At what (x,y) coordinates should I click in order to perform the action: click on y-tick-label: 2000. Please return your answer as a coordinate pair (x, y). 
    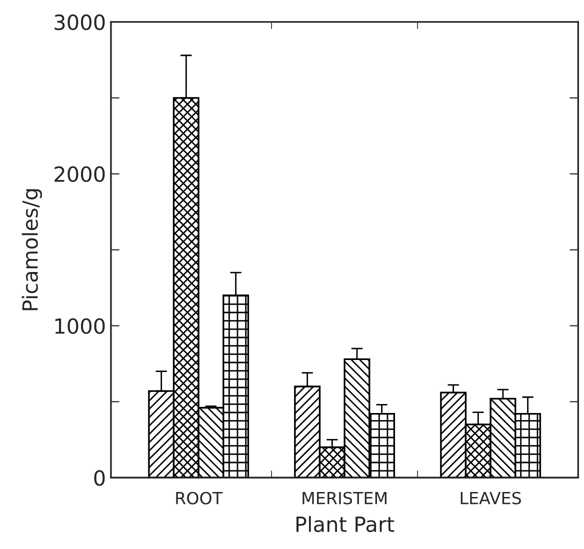
    Looking at the image, I should click on (79, 174).